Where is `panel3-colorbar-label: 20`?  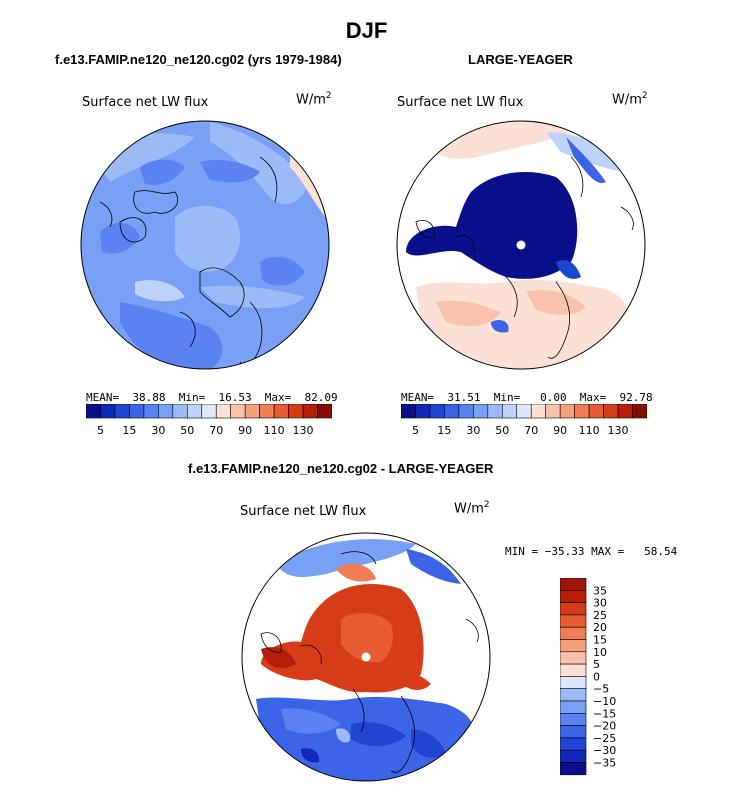 panel3-colorbar-label: 20 is located at coordinates (600, 627).